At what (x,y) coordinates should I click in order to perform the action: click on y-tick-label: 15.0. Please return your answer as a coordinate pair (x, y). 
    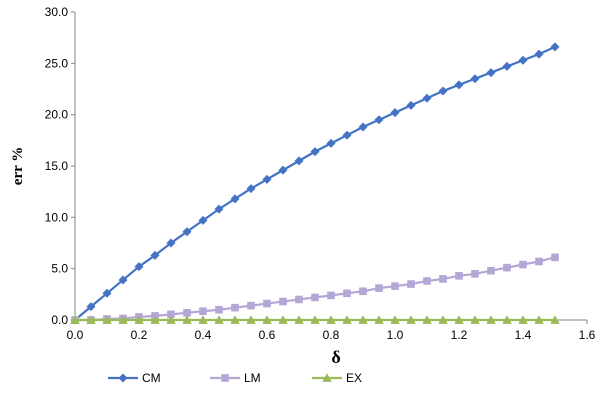
    Looking at the image, I should click on (57, 166).